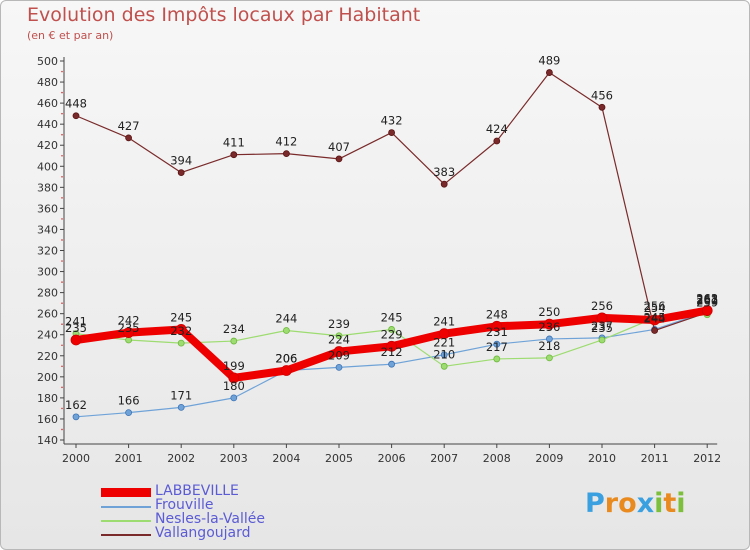 This screenshot has height=550, width=750. Describe the element at coordinates (47, 398) in the screenshot. I see `y-tick-label: 180` at that location.